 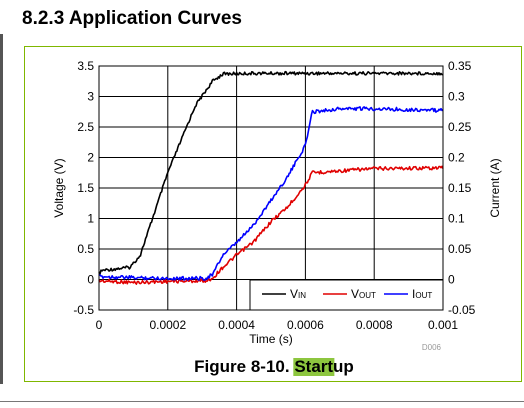 I want to click on y-right-tick-label: 0.1, so click(x=456, y=219).